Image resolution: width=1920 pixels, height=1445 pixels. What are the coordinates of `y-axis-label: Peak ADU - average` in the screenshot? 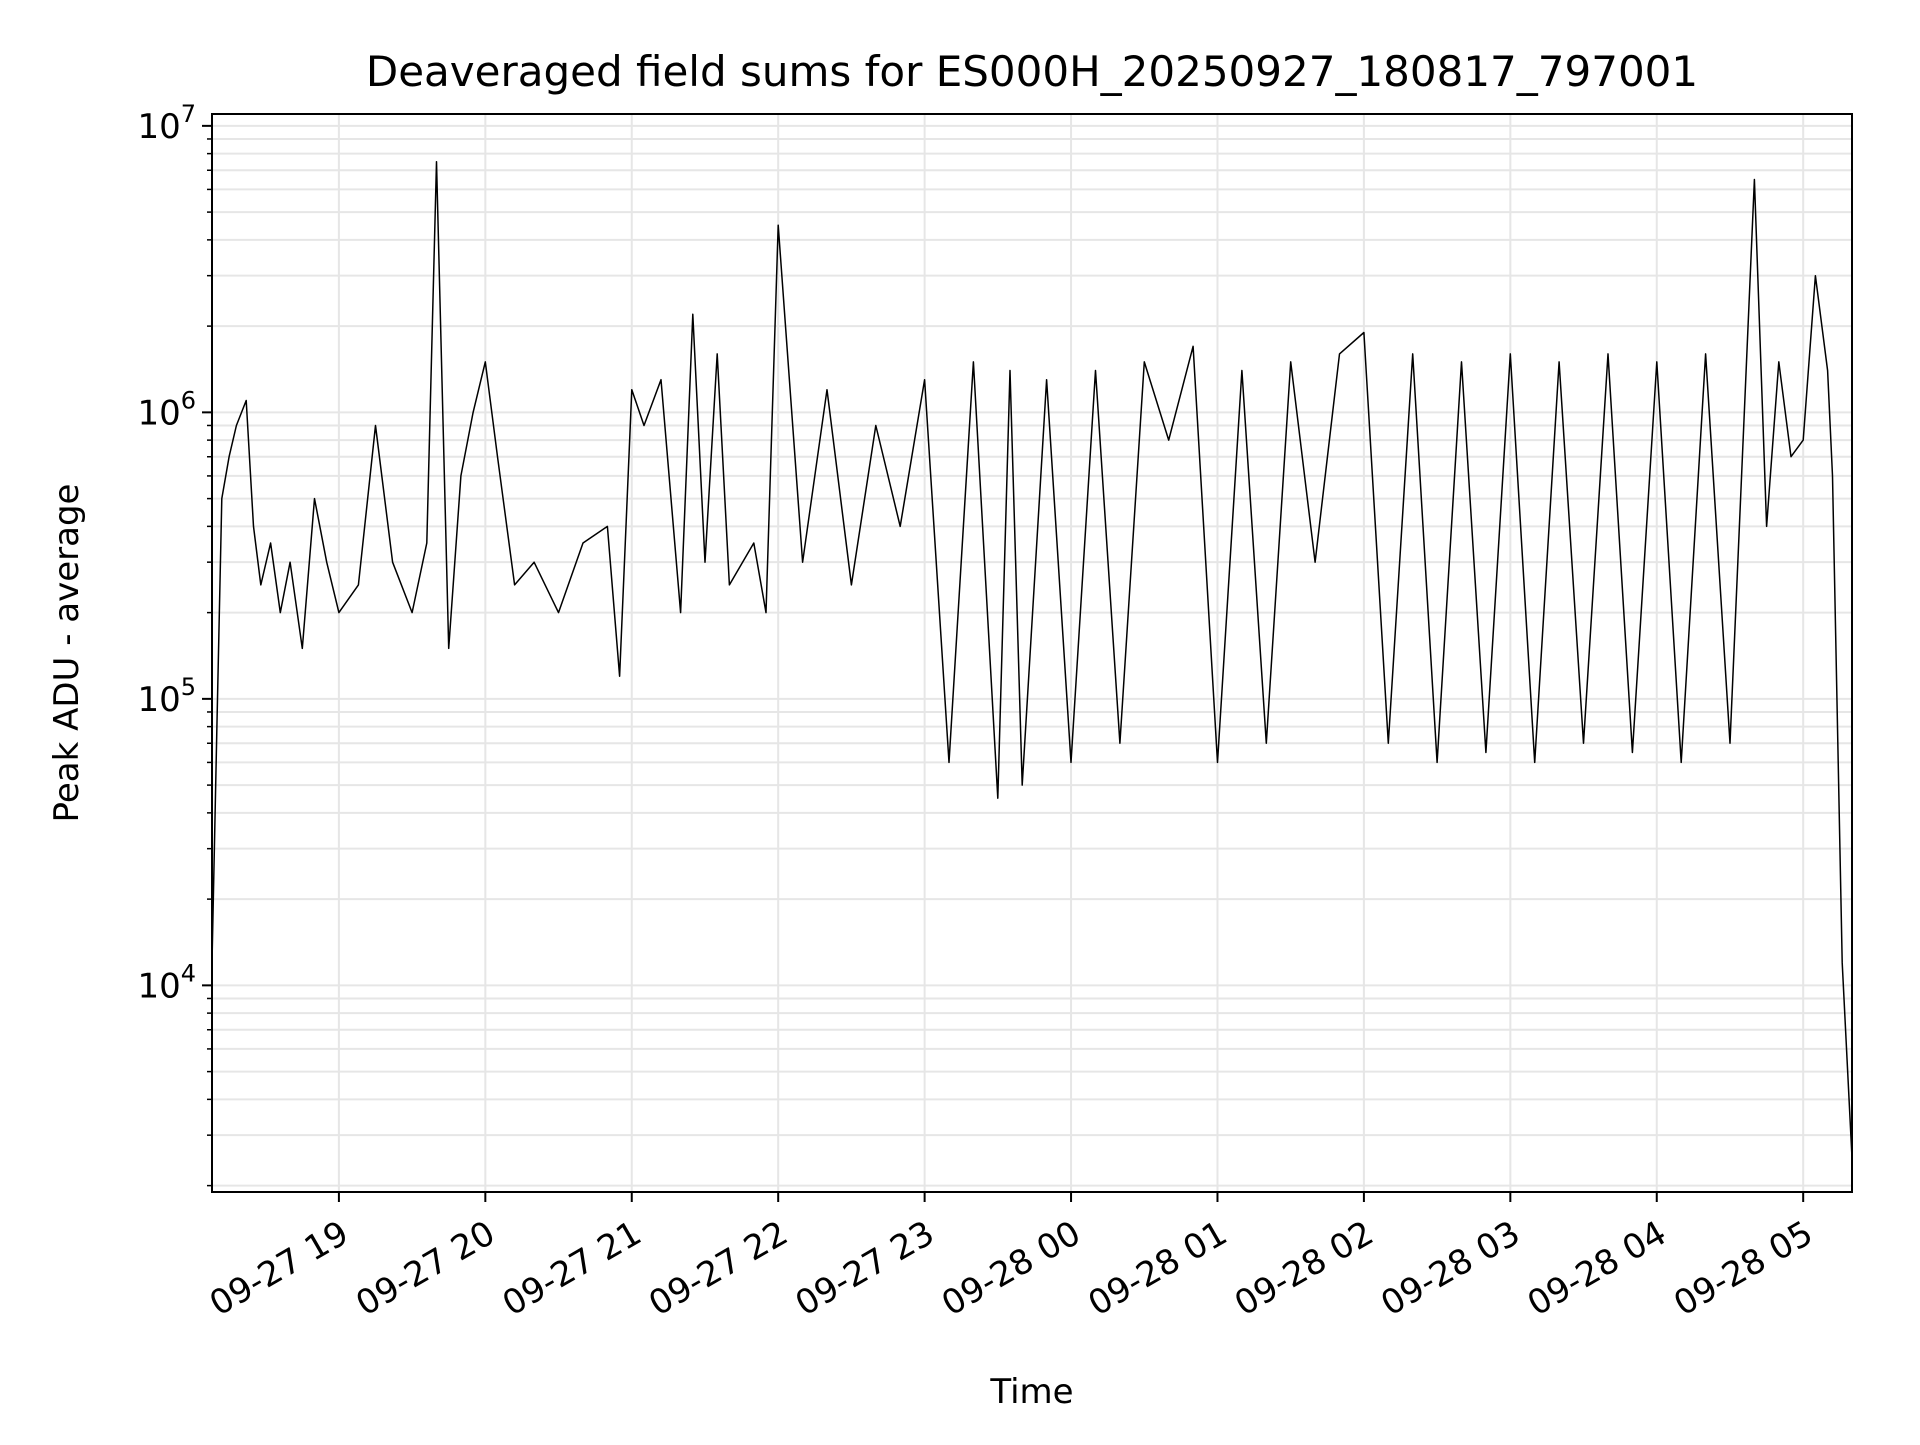 It's located at (67, 653).